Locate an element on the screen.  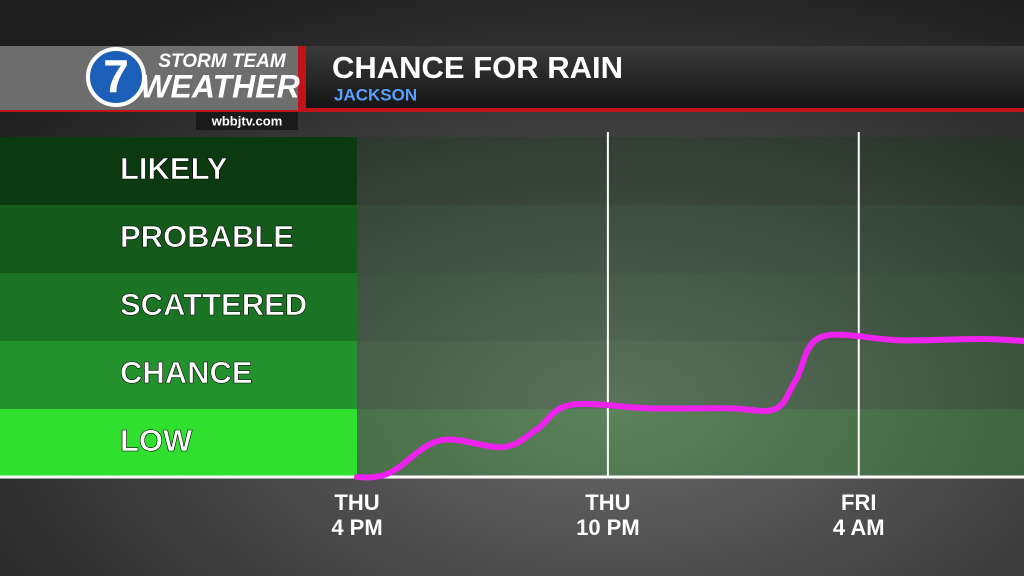
y-tick-label: SCATTERED is located at coordinates (213, 304).